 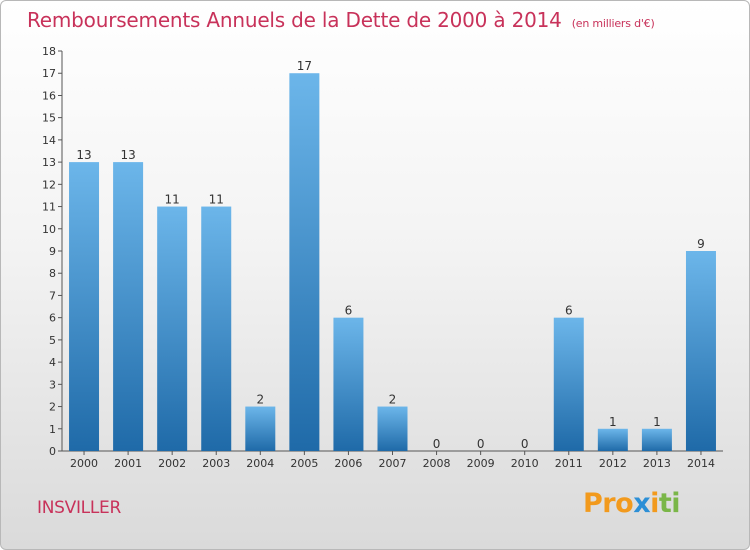 What do you see at coordinates (216, 463) in the screenshot?
I see `x-tick-label: 2003` at bounding box center [216, 463].